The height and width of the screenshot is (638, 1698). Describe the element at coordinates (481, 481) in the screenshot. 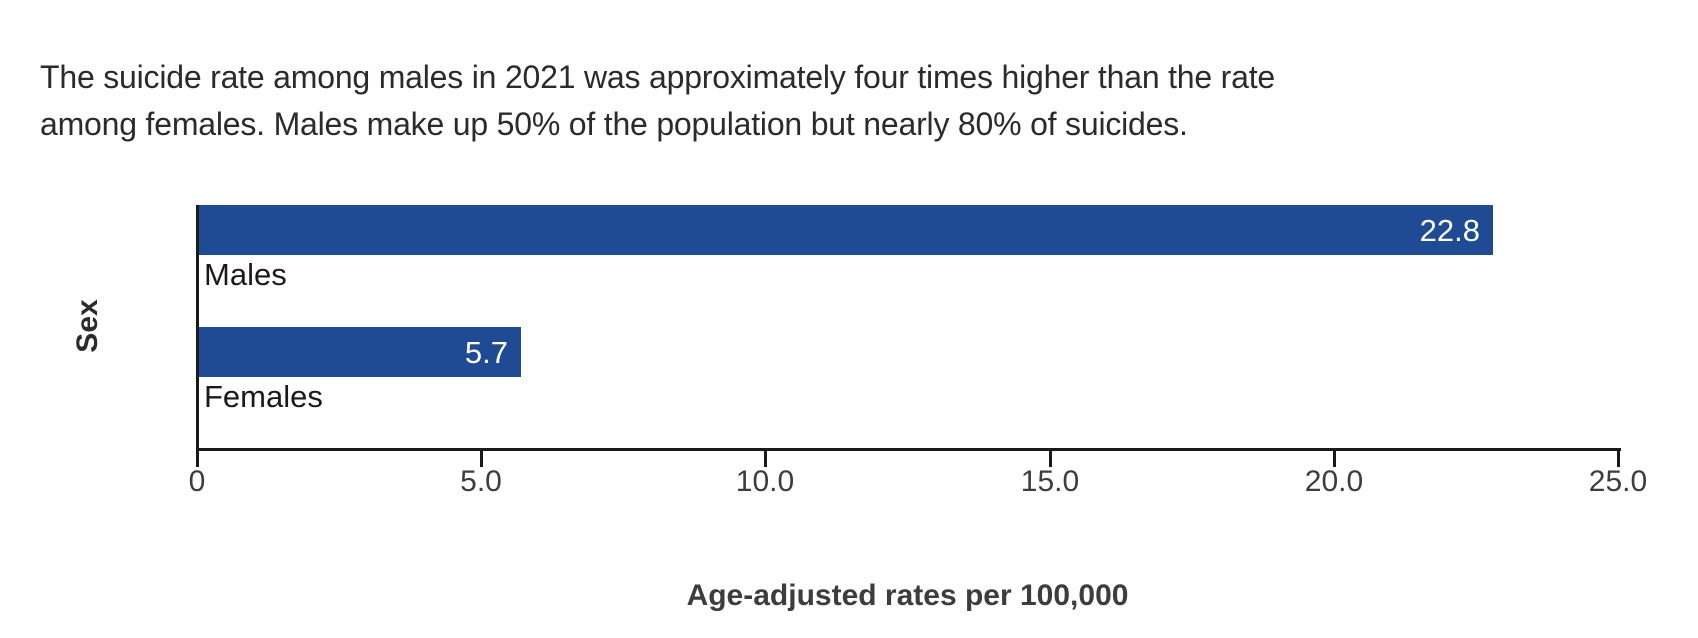

I see `x-tick-label-5.0: 5.0` at that location.